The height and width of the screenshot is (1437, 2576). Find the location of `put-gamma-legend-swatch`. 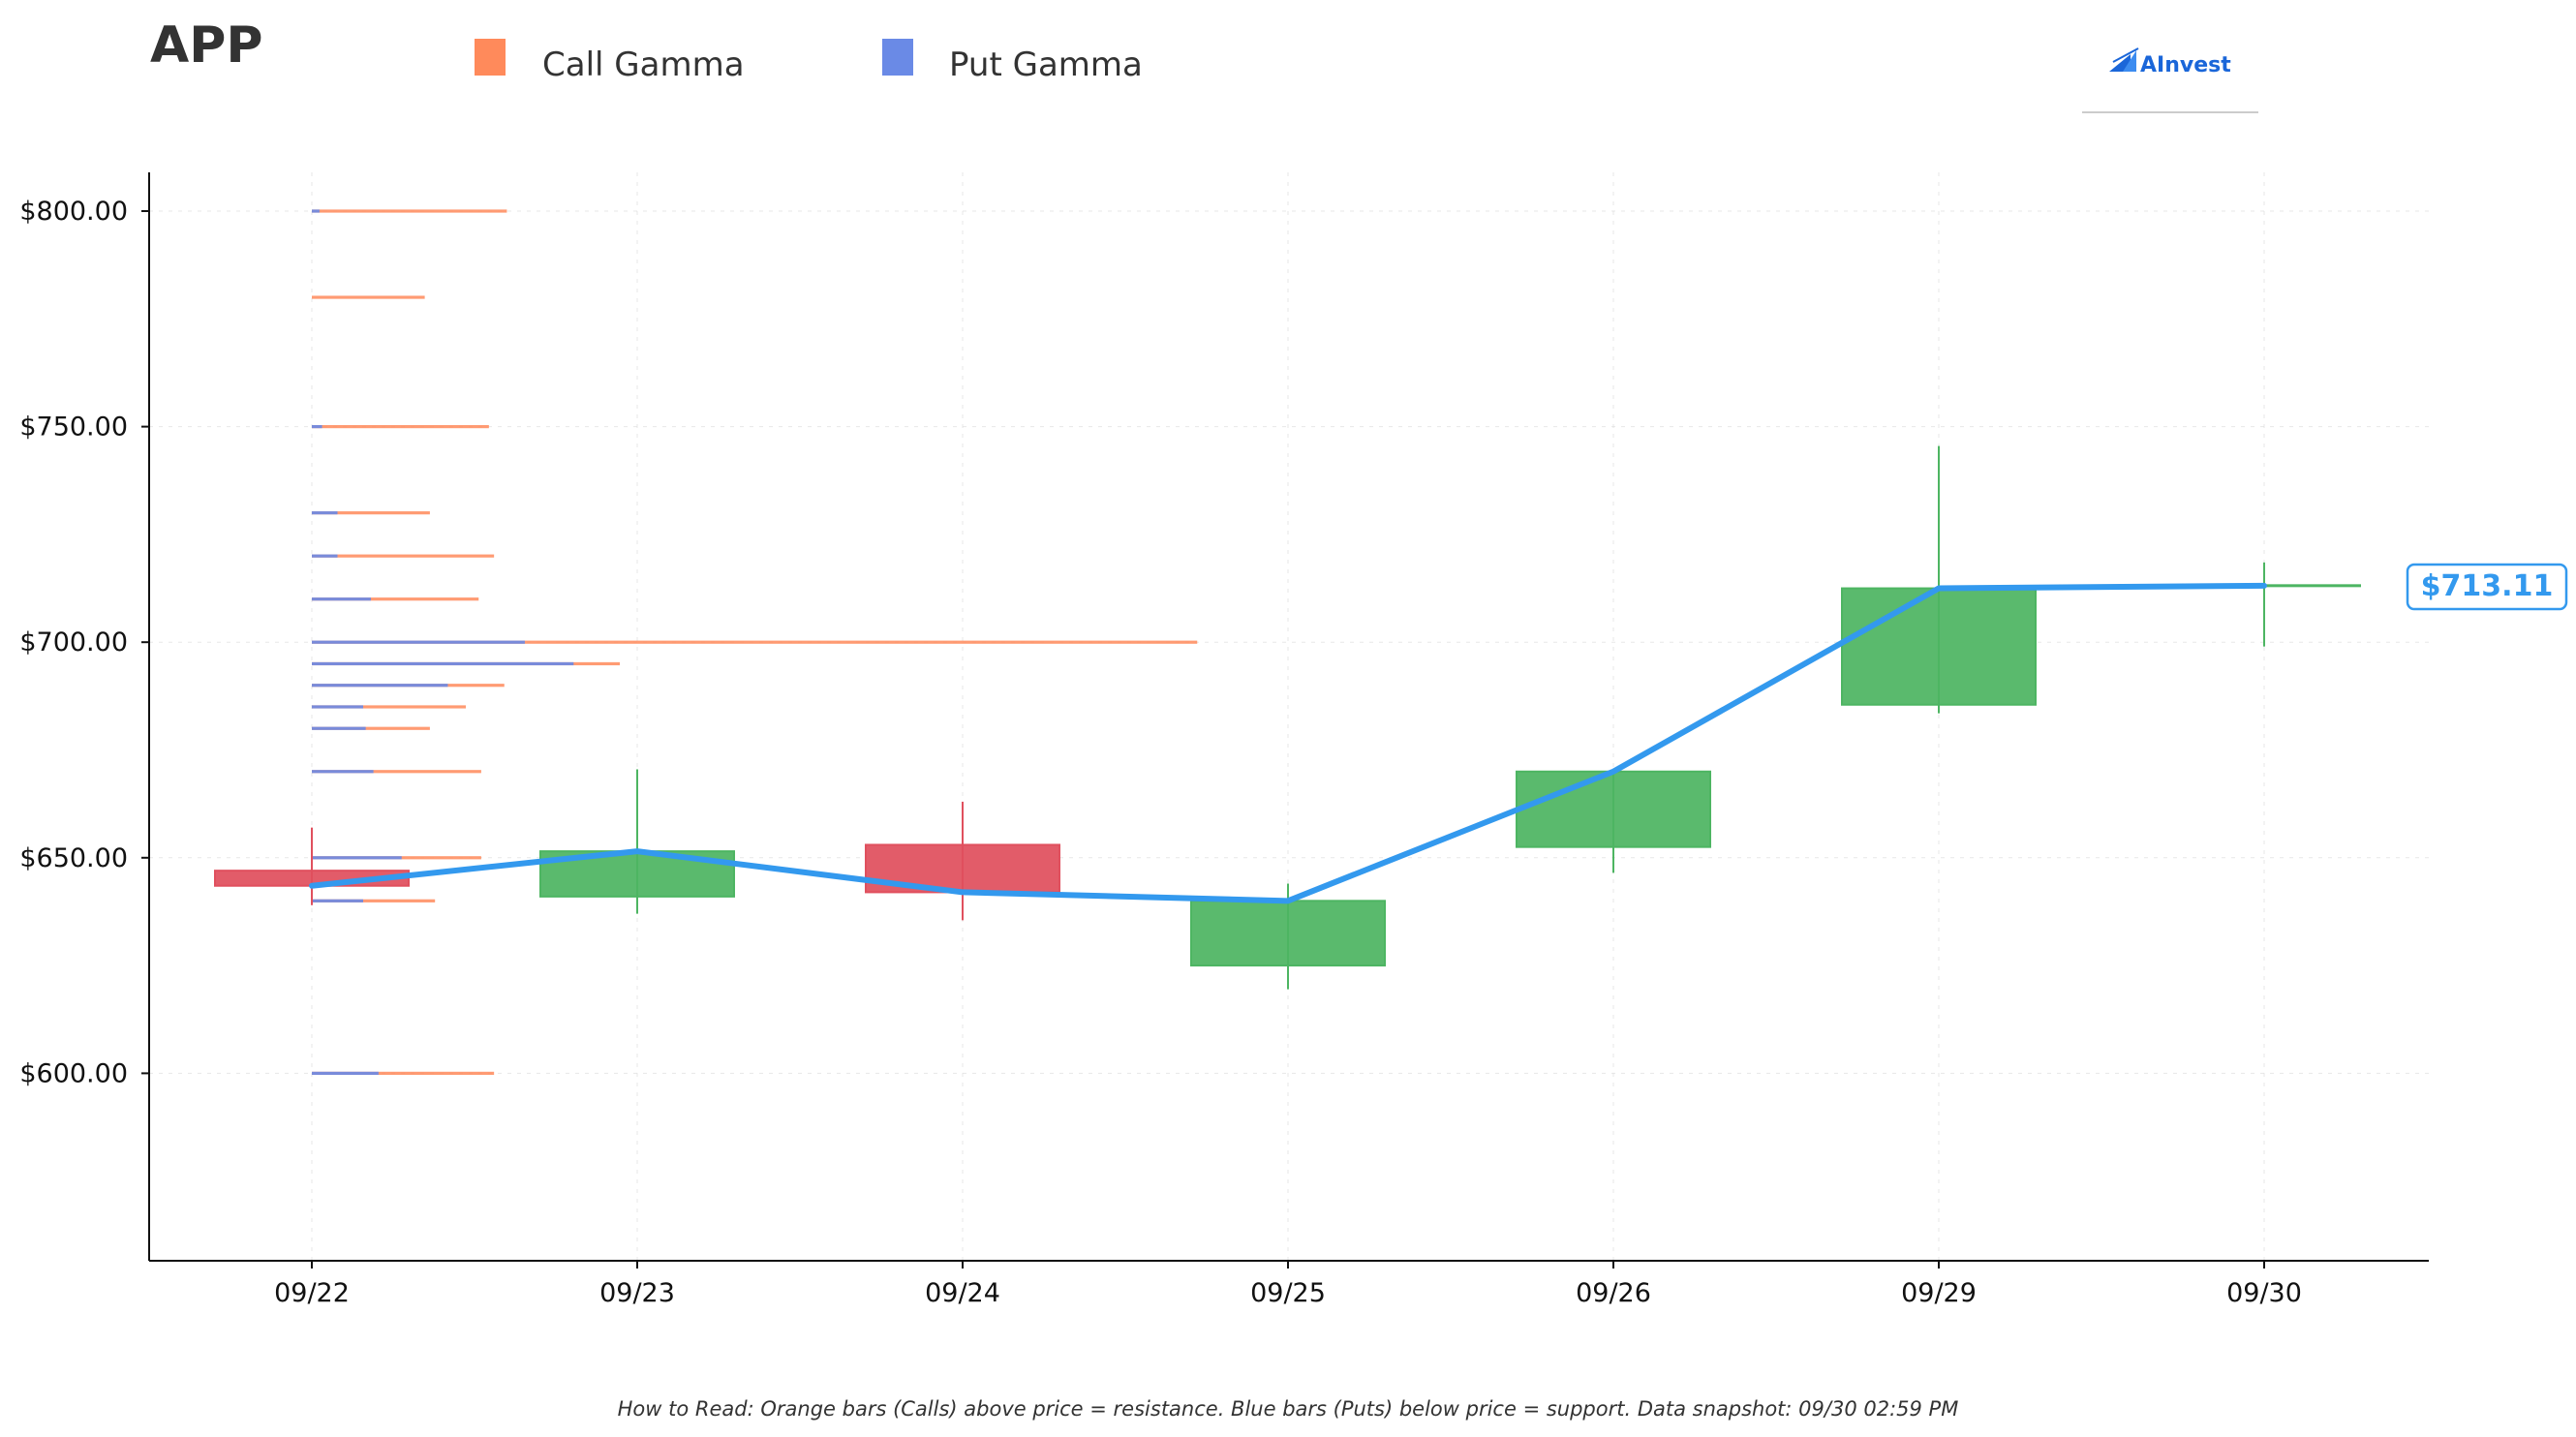

put-gamma-legend-swatch is located at coordinates (897, 58).